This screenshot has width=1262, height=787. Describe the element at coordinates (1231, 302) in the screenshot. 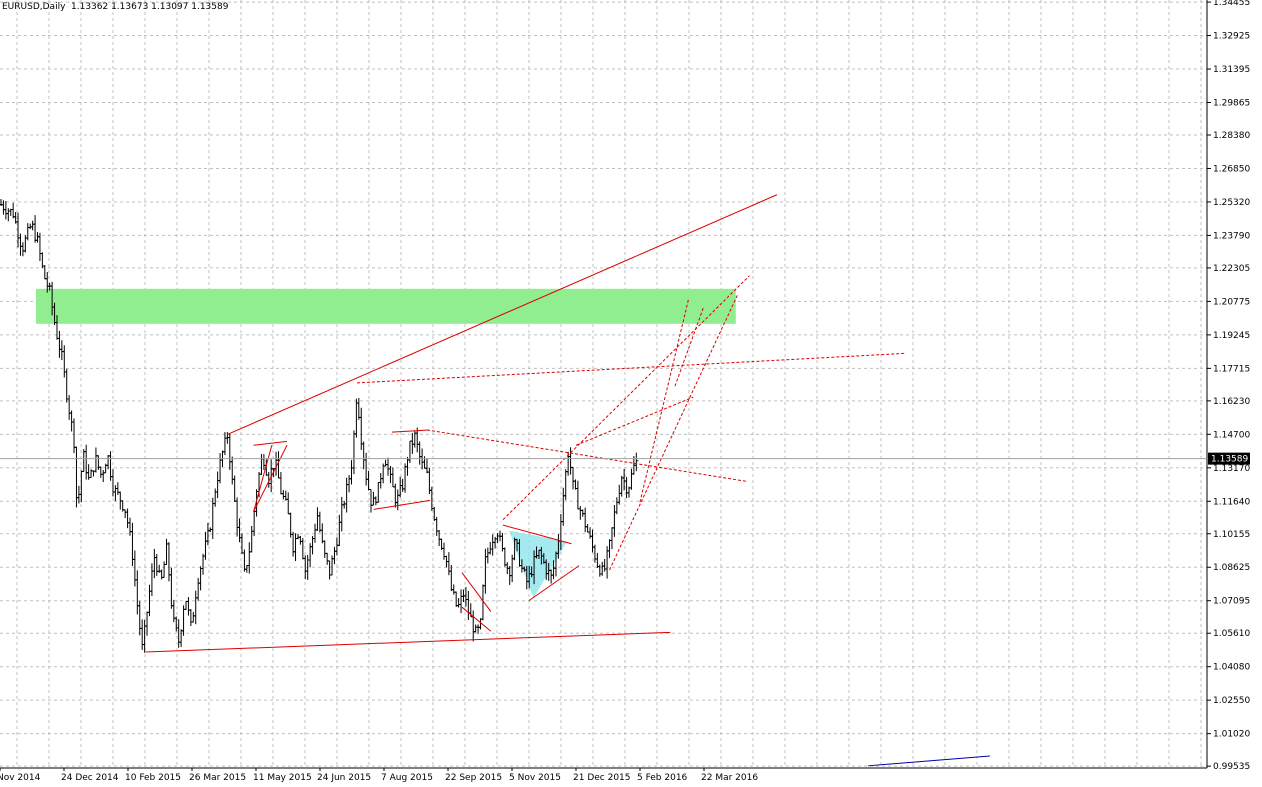

I see `price-tick-label: 1.20775` at that location.